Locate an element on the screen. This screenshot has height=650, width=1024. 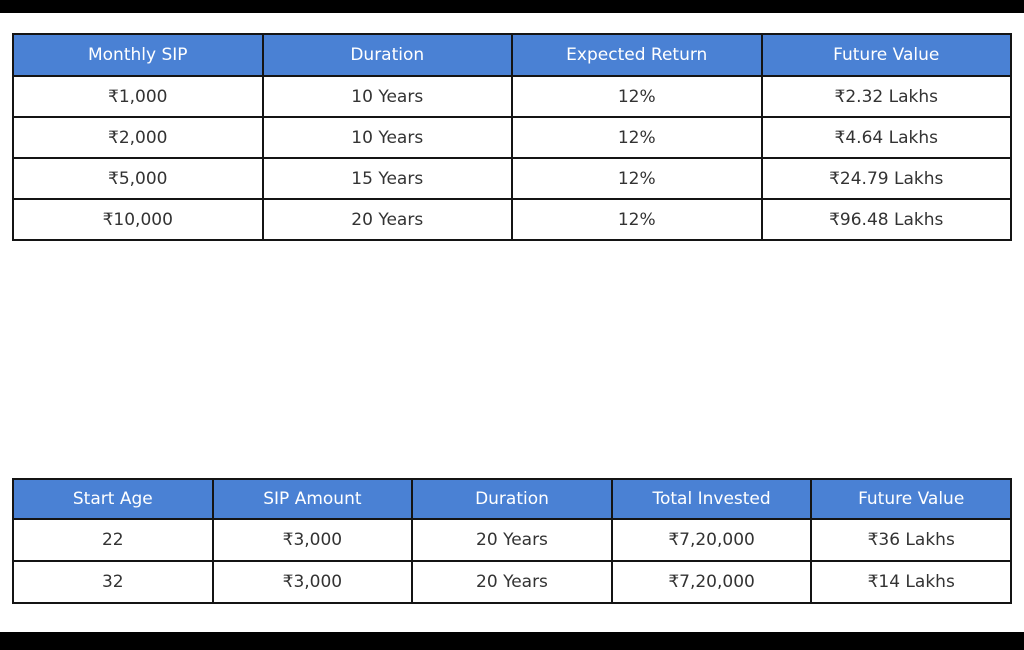
bottom-letterbox-bar is located at coordinates (512, 641).